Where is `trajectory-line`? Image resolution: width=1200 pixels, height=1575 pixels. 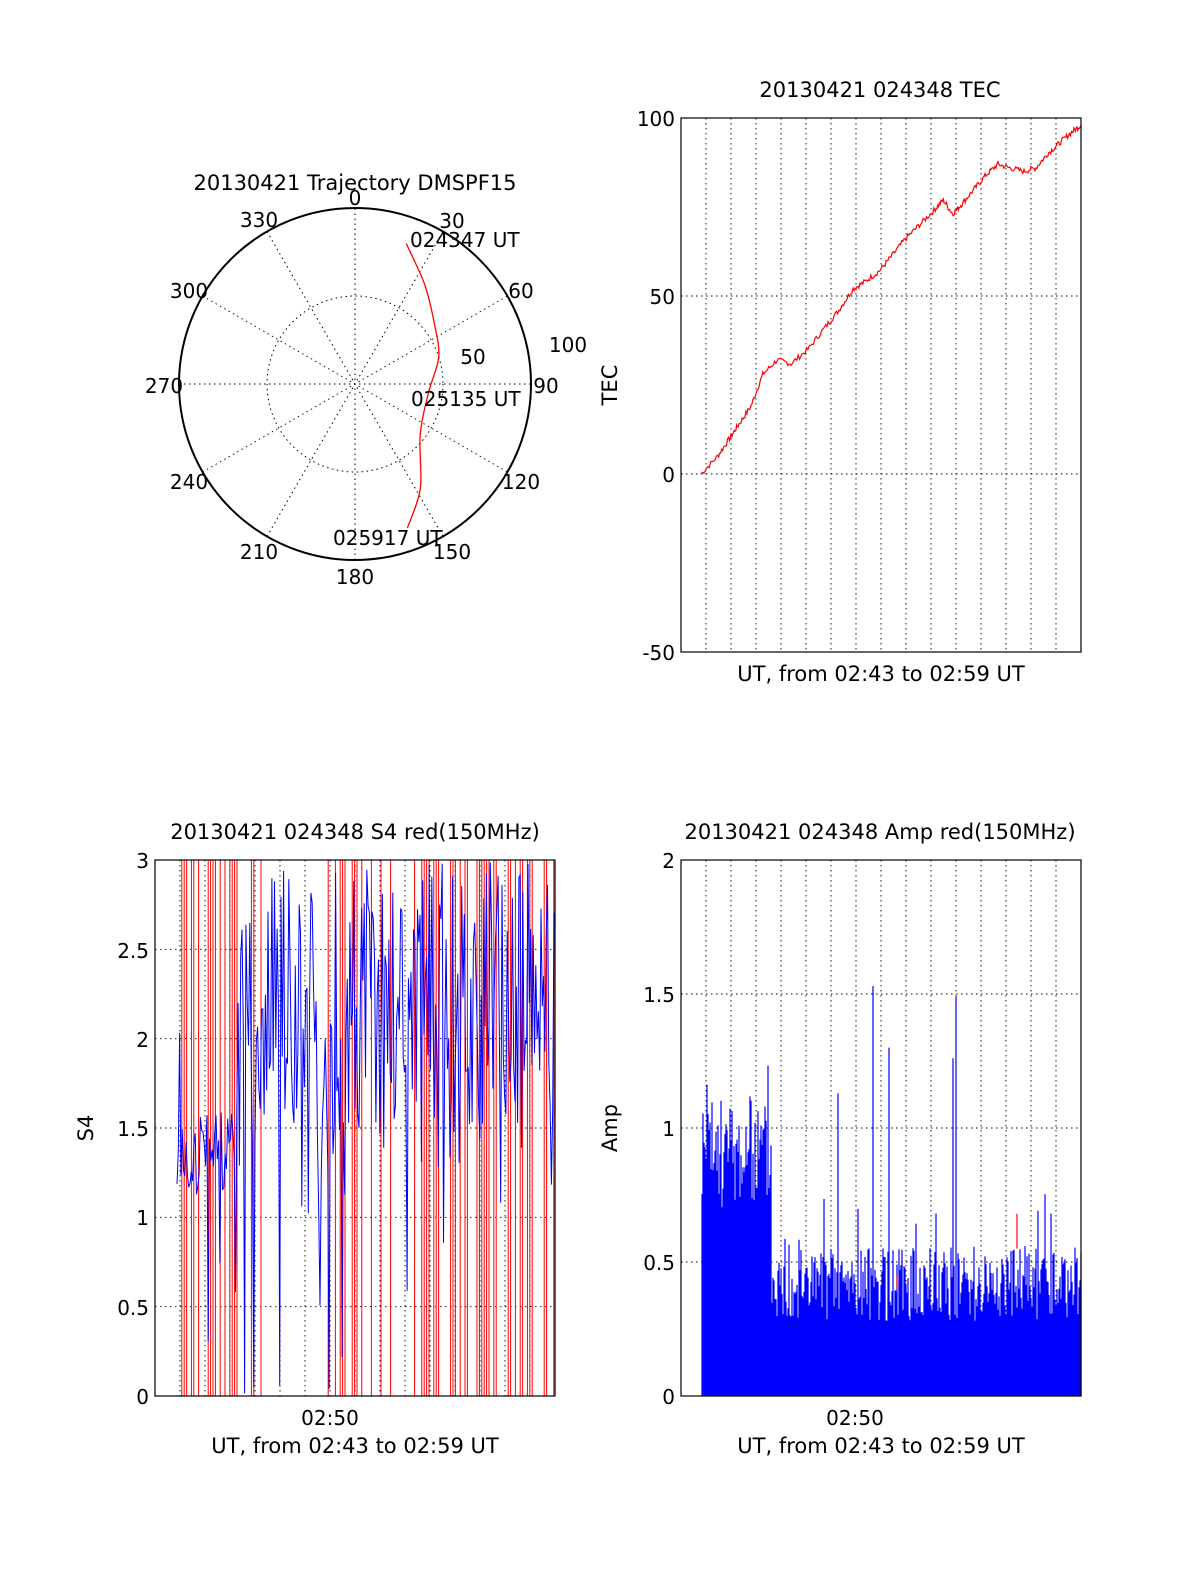 trajectory-line is located at coordinates (422, 386).